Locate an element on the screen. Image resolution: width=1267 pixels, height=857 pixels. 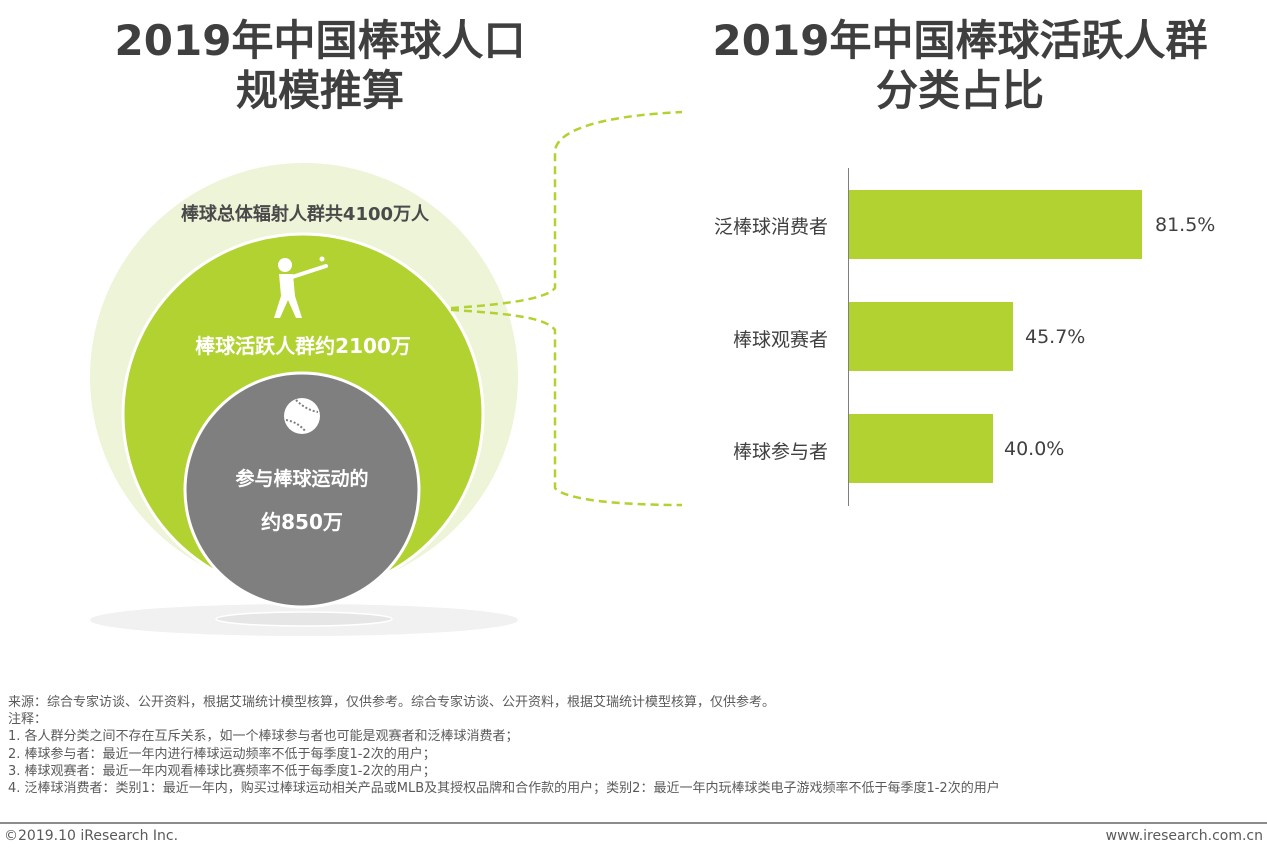
right-chart-title: 2019年中国棒球活跃人群 分类占比 is located at coordinates (960, 66).